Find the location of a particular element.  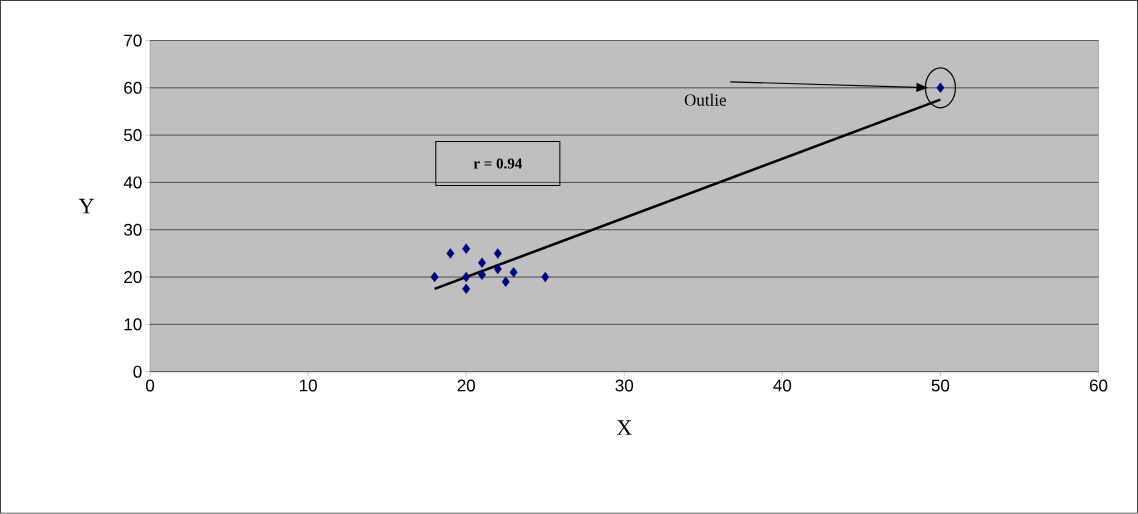

y-tick-label: 70 is located at coordinates (133, 40).